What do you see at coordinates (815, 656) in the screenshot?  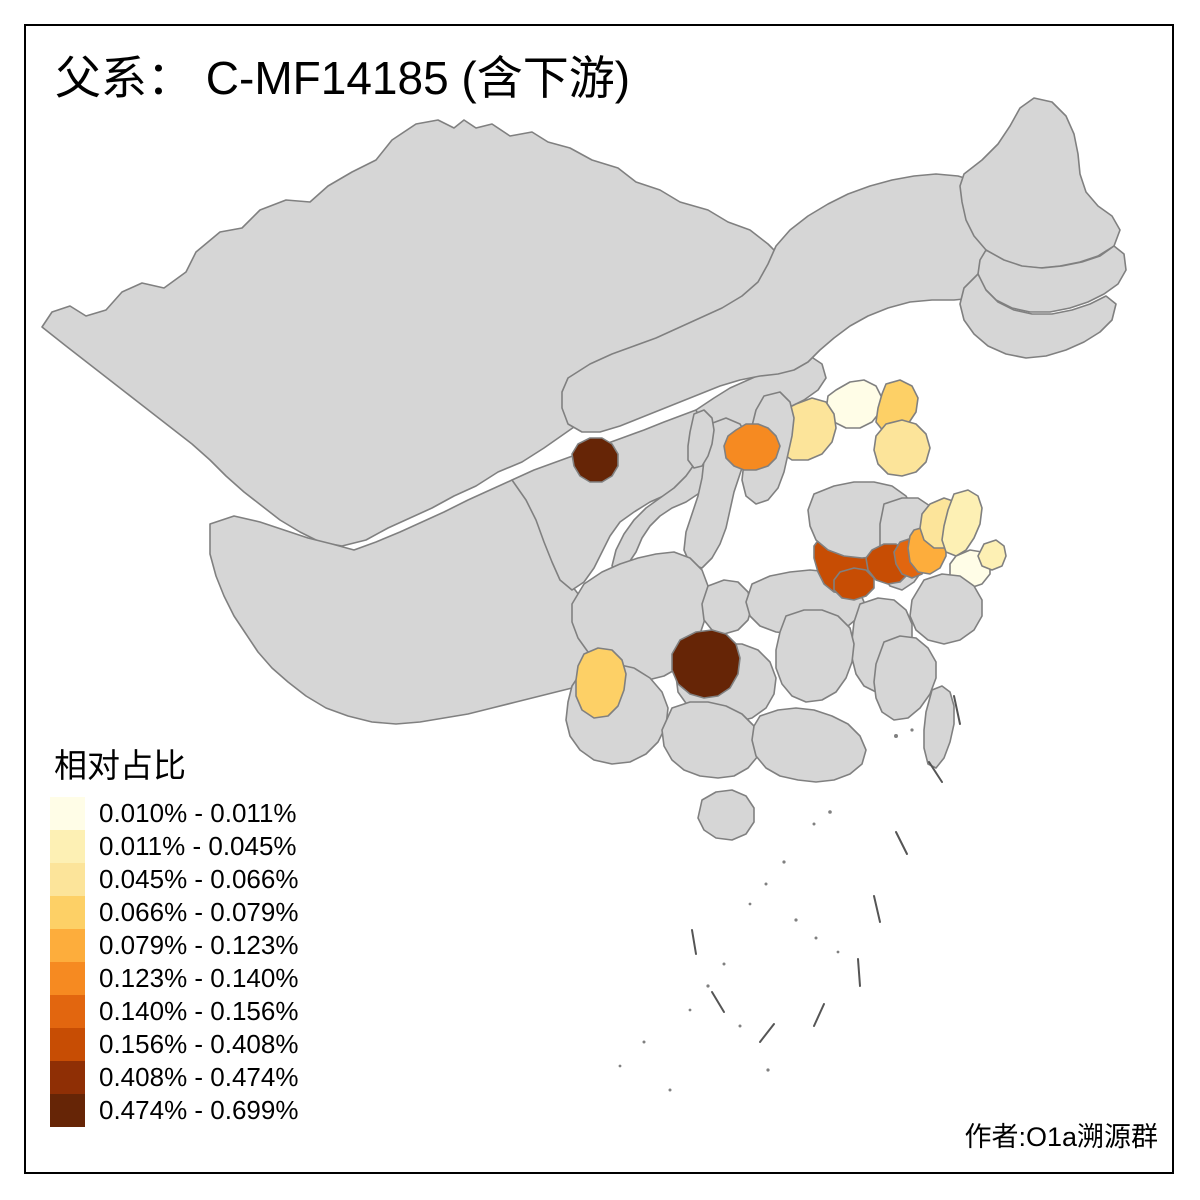 I see `region-hunan` at bounding box center [815, 656].